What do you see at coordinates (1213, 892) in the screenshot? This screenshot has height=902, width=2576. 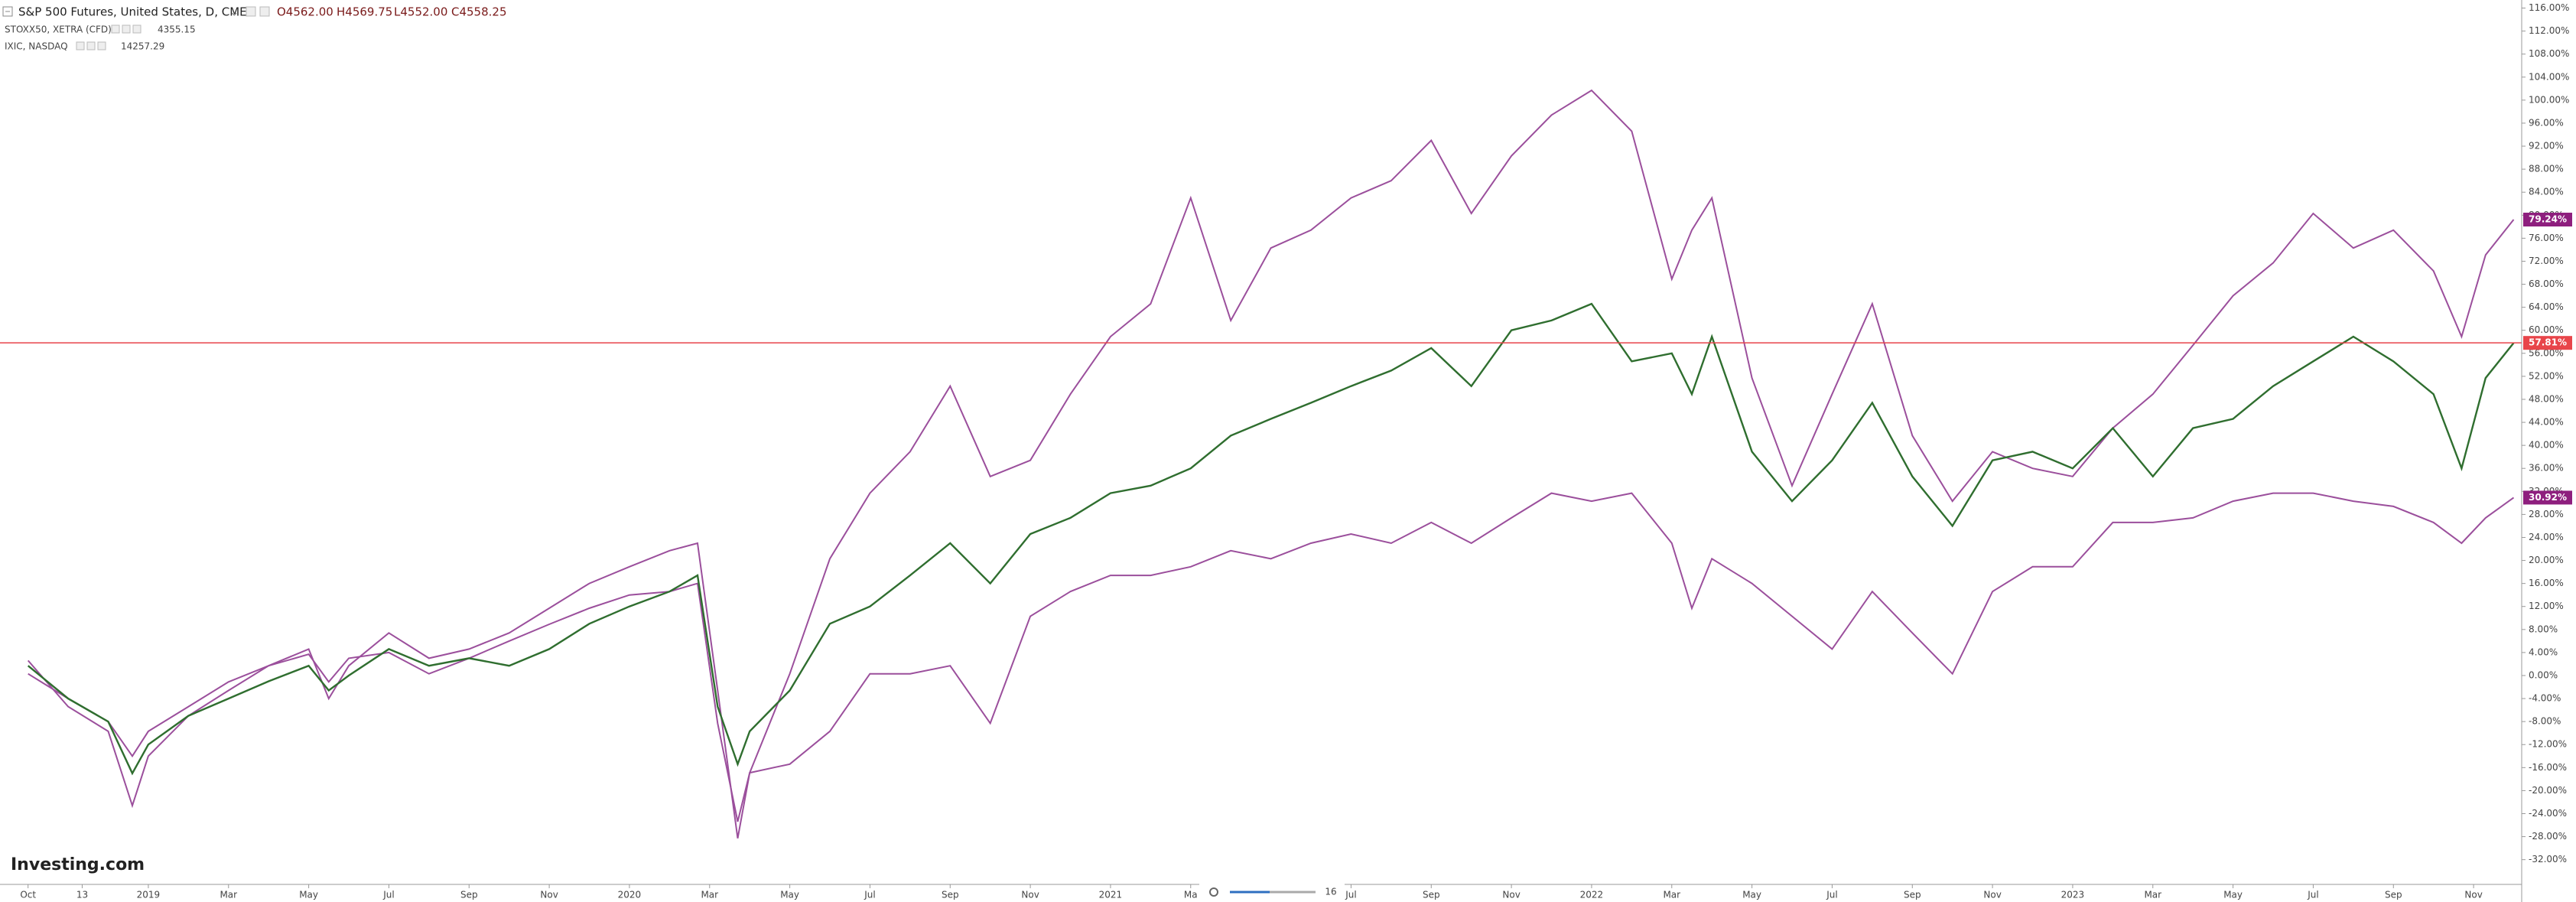 I see `slider-icon` at bounding box center [1213, 892].